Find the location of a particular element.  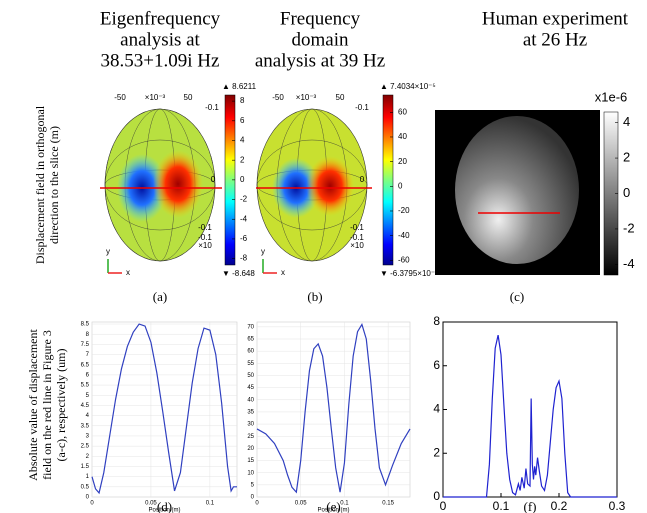

row-label: direction to the slice (m) is located at coordinates (54, 185).